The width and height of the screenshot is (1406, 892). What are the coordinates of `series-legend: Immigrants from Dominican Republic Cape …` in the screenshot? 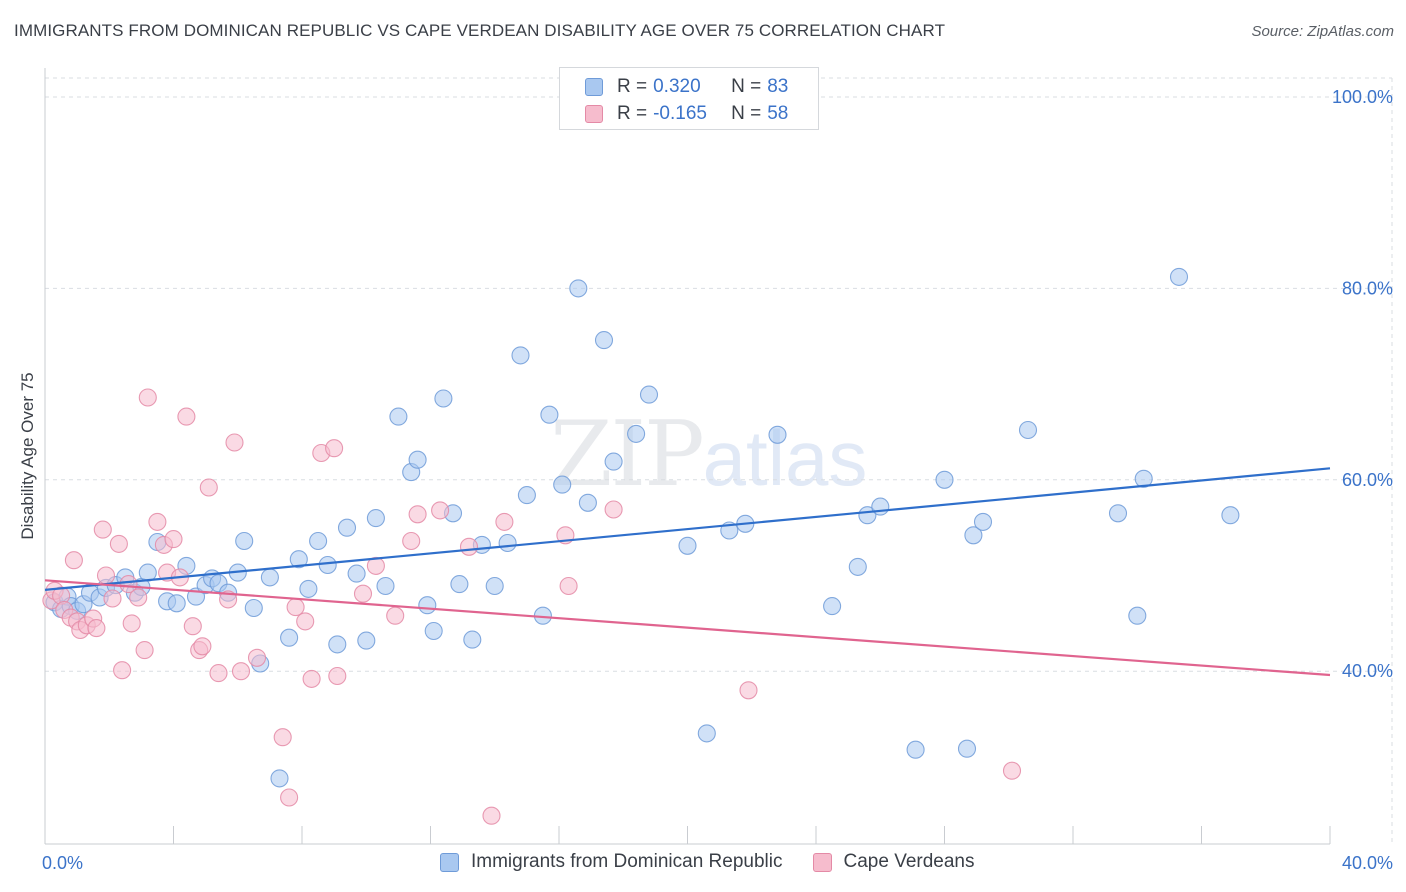 It's located at (722, 862).